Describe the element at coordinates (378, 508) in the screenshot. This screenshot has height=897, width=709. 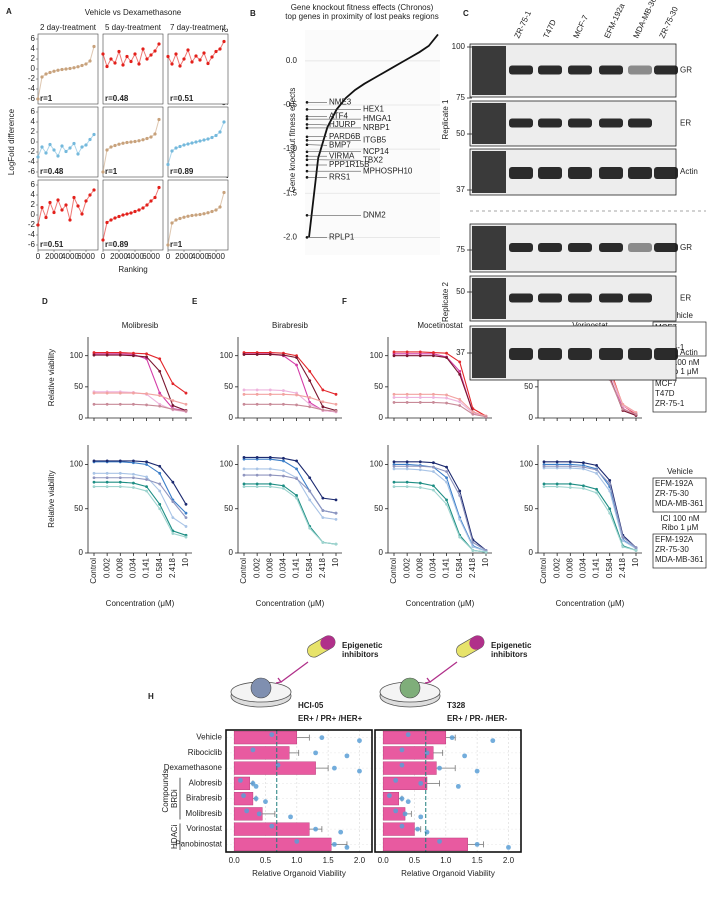
I see `y-tick-label: 50` at that location.